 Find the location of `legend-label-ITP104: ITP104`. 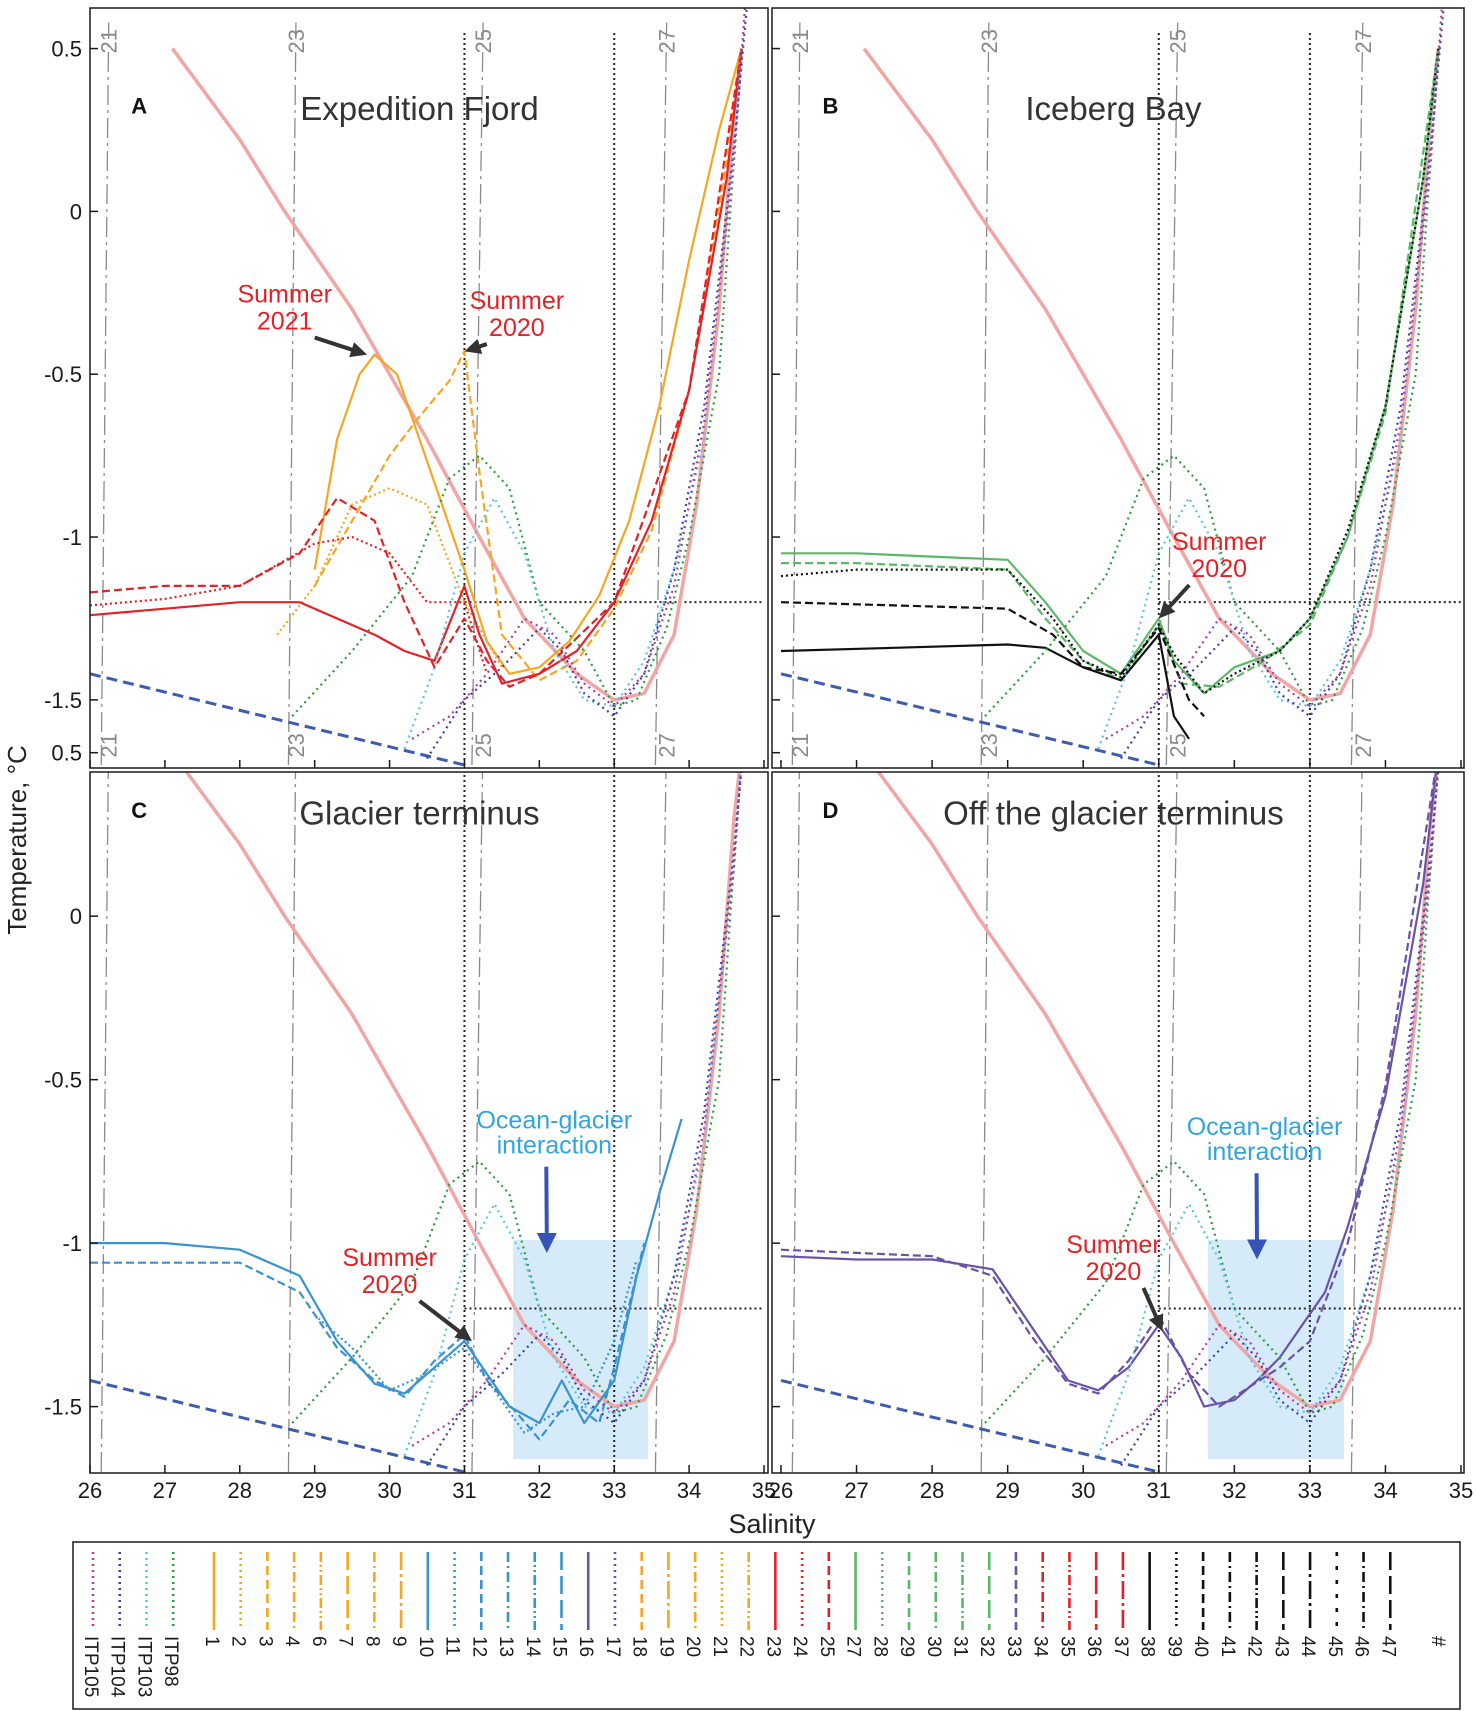

legend-label-ITP104: ITP104 is located at coordinates (117, 1667).